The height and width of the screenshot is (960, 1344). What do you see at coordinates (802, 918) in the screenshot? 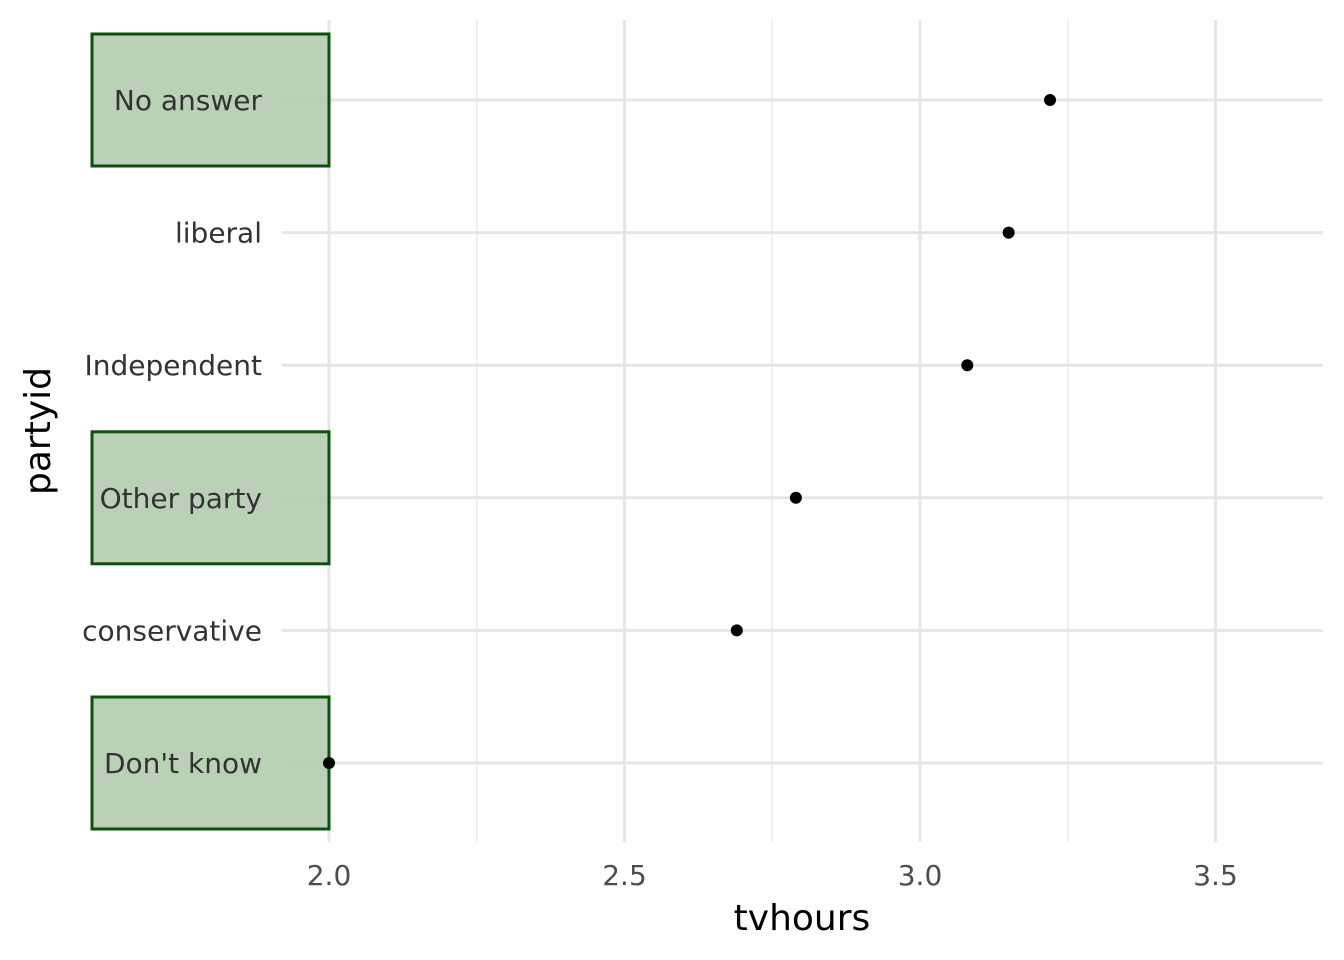
I see `x-axis-title: tvhours` at bounding box center [802, 918].